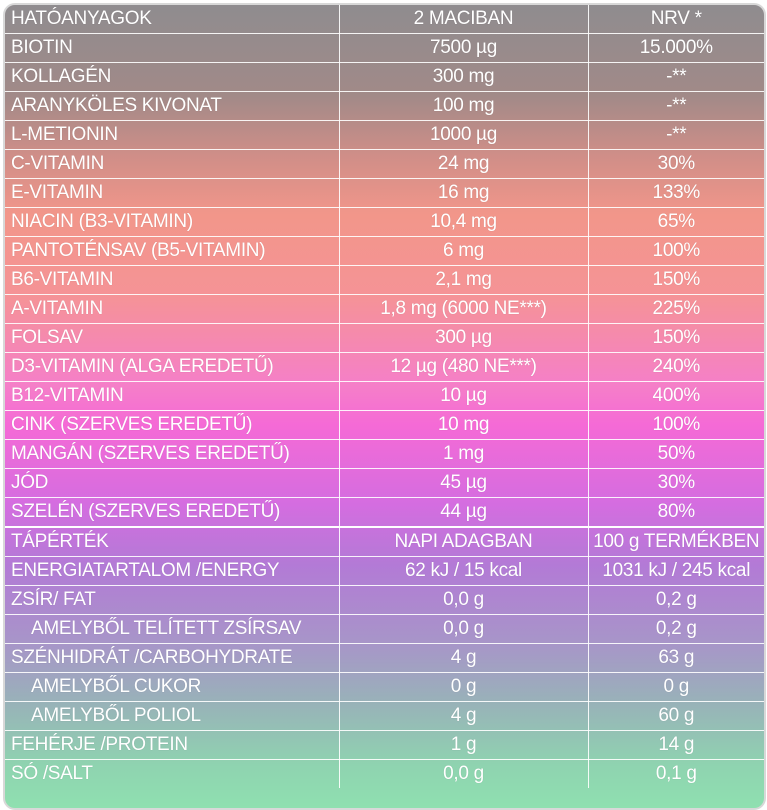  I want to click on nutrient-name: ZSÍR/ FAT, so click(172, 600).